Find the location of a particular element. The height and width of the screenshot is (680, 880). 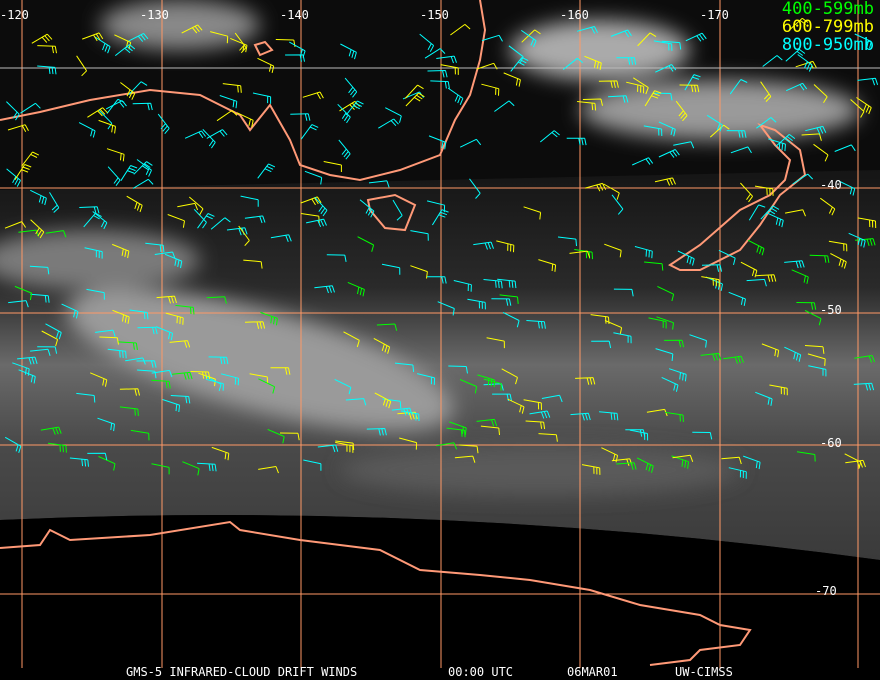

date-stamp: 06MAR01 is located at coordinates (592, 672).